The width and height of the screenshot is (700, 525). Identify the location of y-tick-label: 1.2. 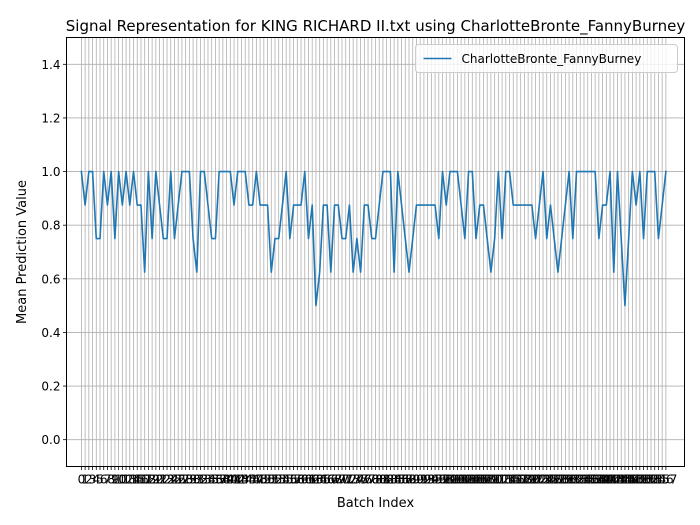
(50, 118).